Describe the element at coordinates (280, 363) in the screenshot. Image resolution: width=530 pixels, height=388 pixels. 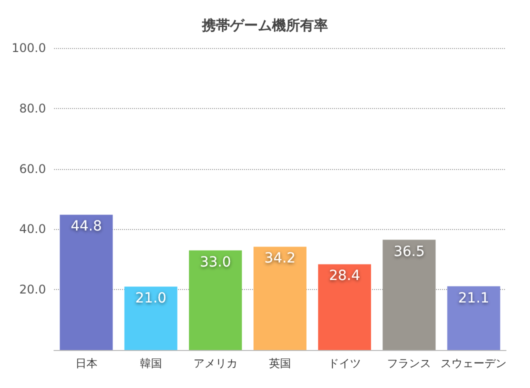
I see `x-tick-label: 英国` at that location.